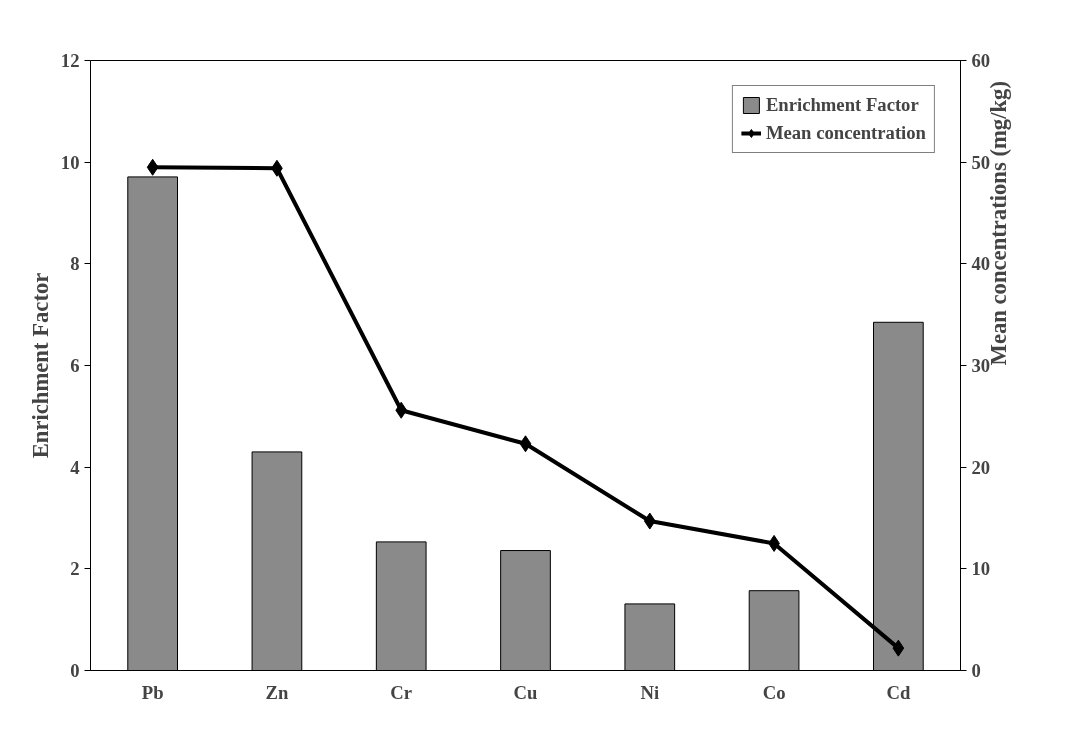 This screenshot has width=1089, height=746. Describe the element at coordinates (152, 692) in the screenshot. I see `x-tick-label: Pb` at that location.